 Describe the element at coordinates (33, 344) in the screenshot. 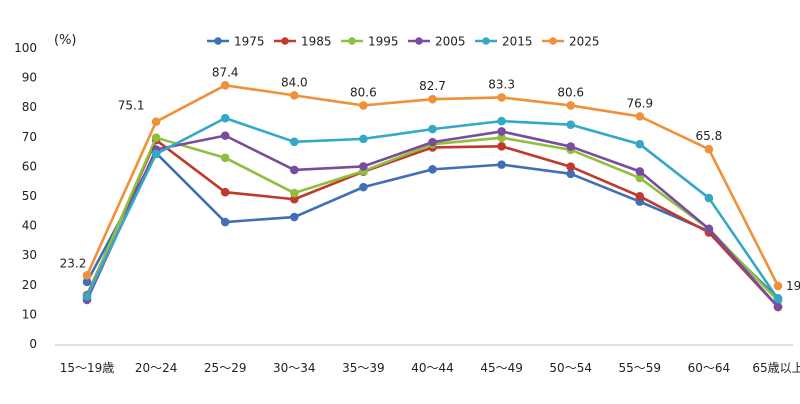

I see `y-tick-label: 0` at that location.